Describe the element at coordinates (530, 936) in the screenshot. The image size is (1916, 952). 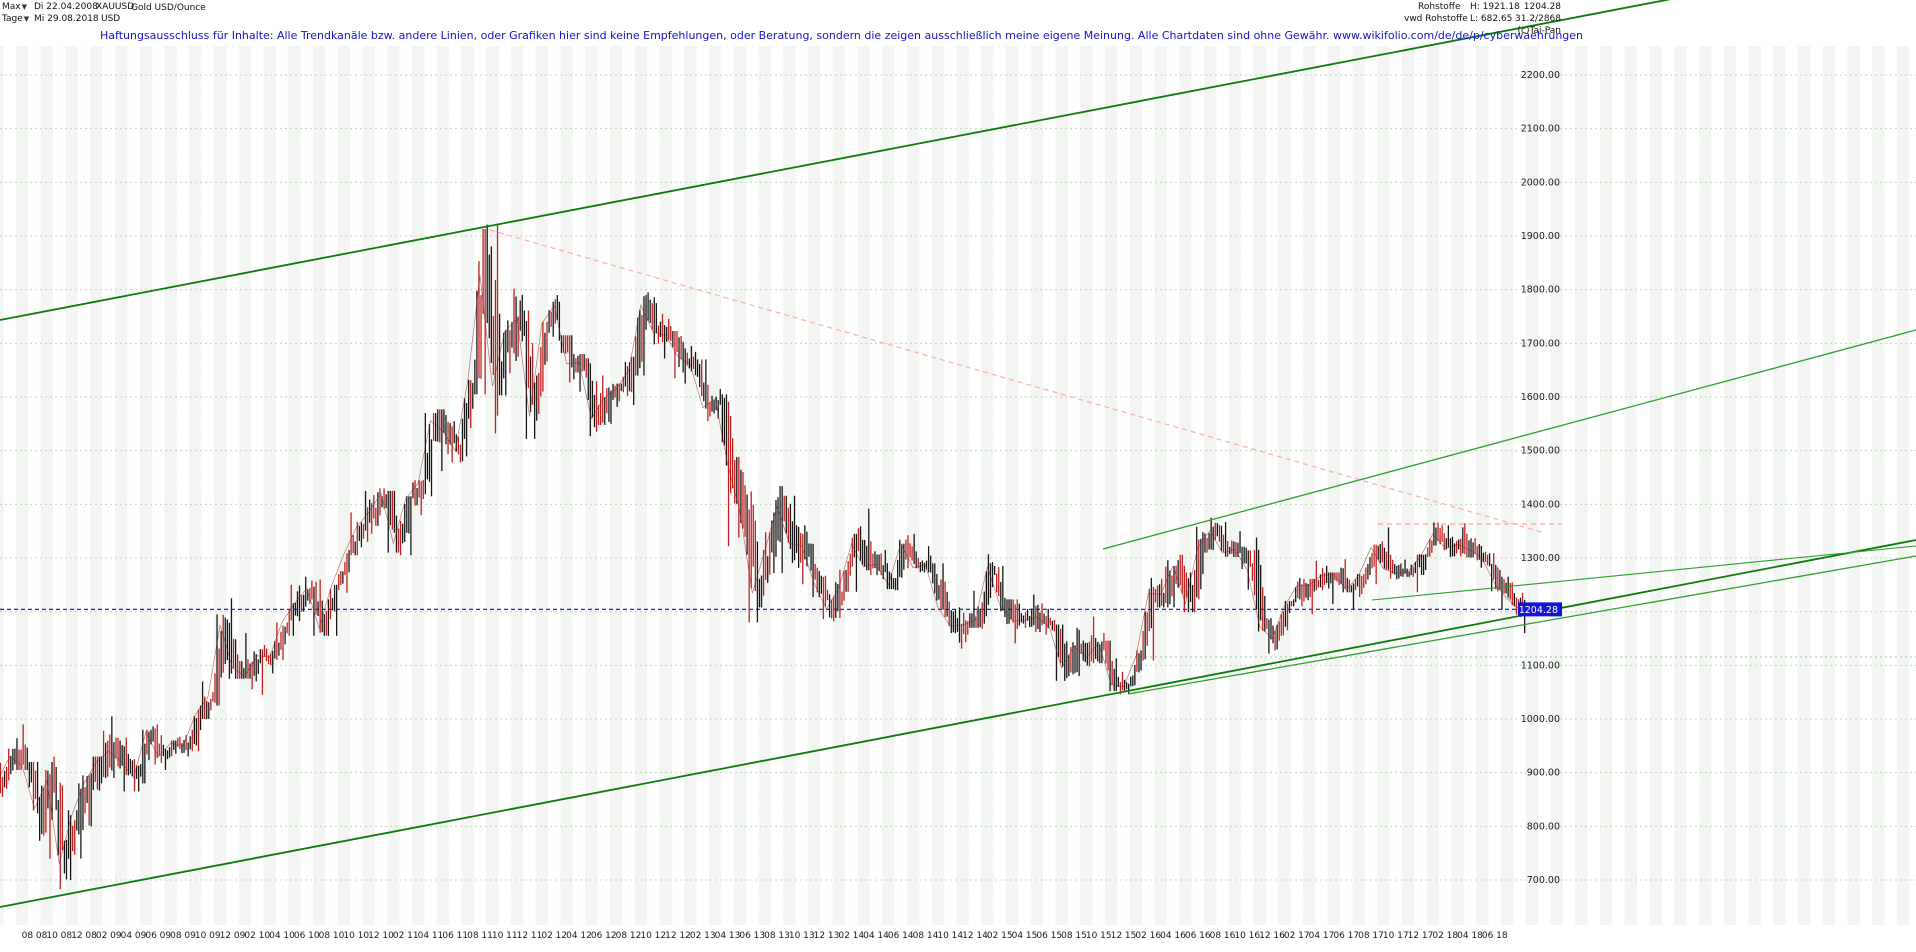
I see `x-axis-label: 12 11` at that location.